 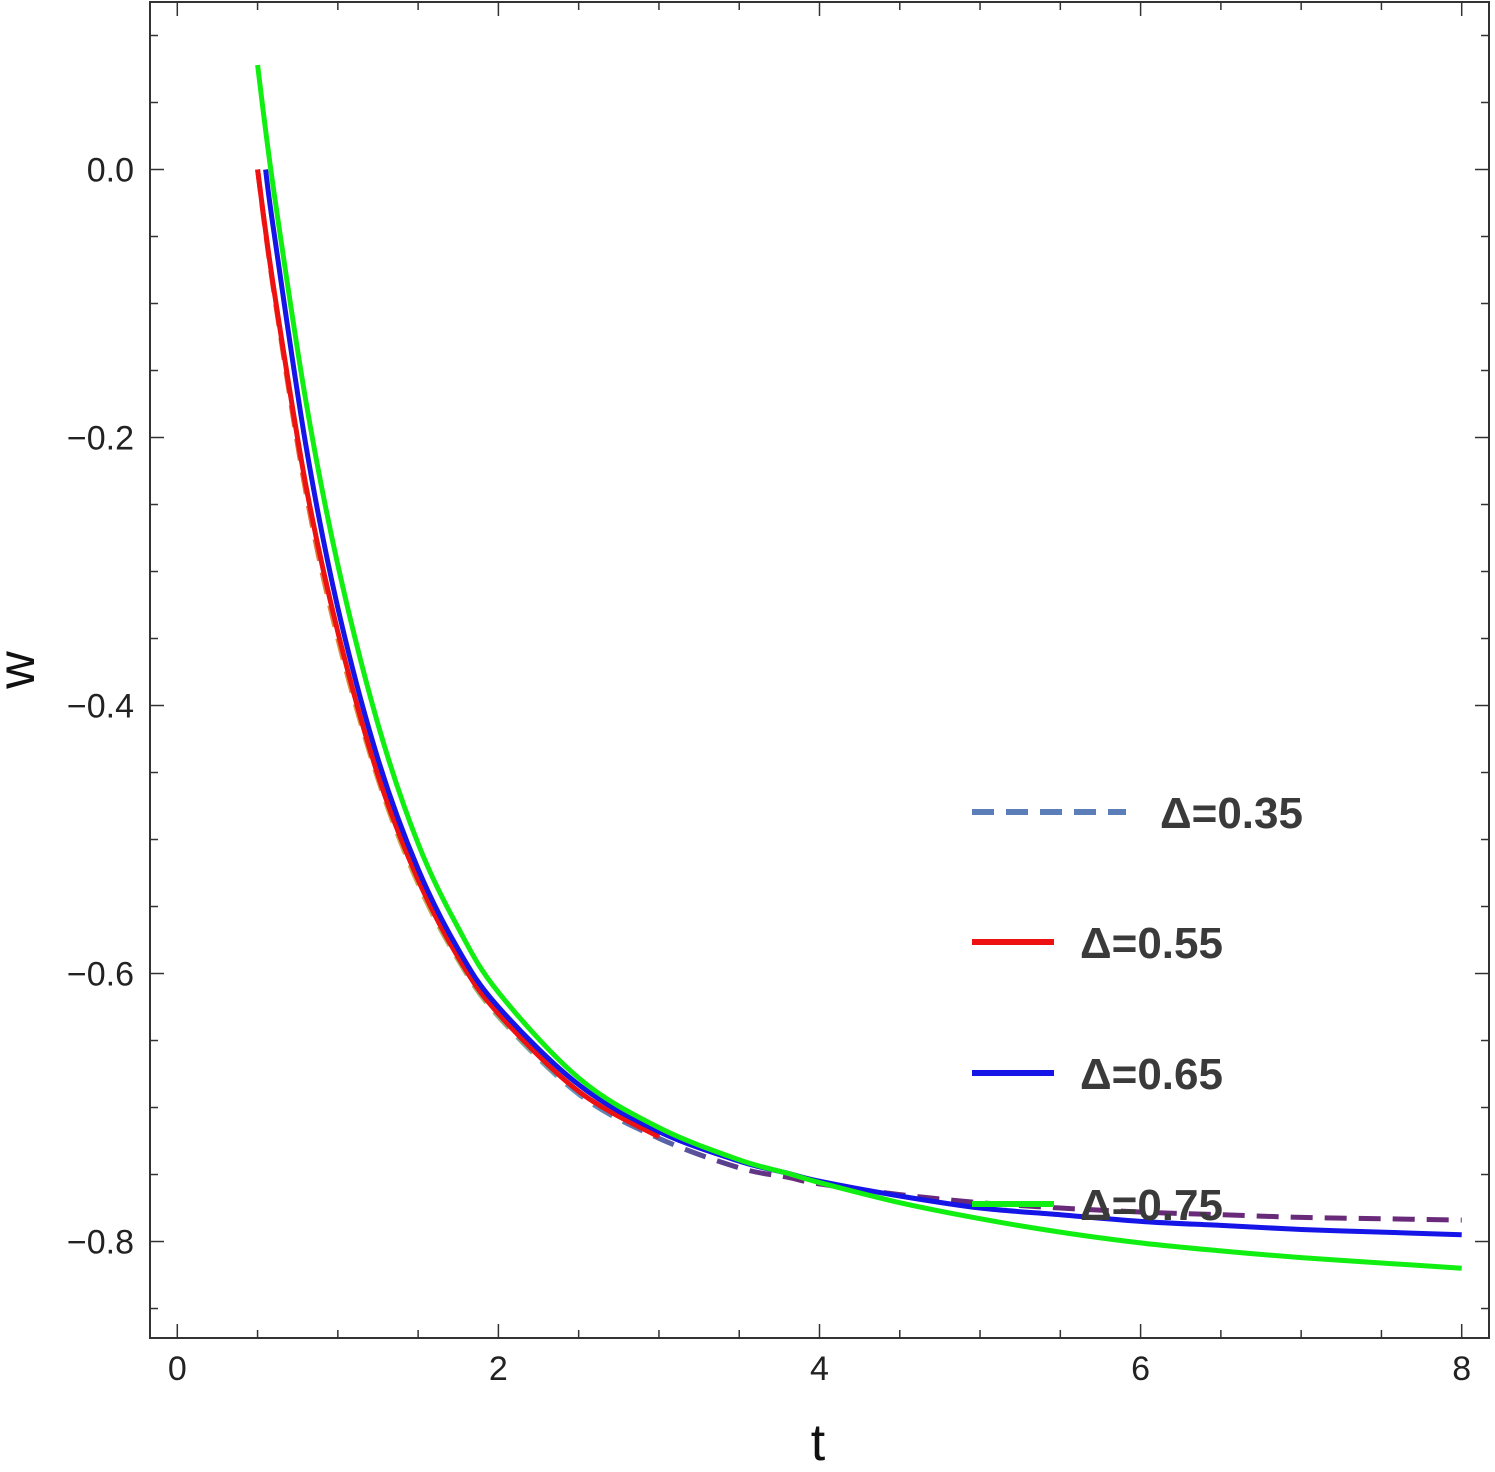 What do you see at coordinates (100, 707) in the screenshot?
I see `y-tick-label: −0.4` at bounding box center [100, 707].